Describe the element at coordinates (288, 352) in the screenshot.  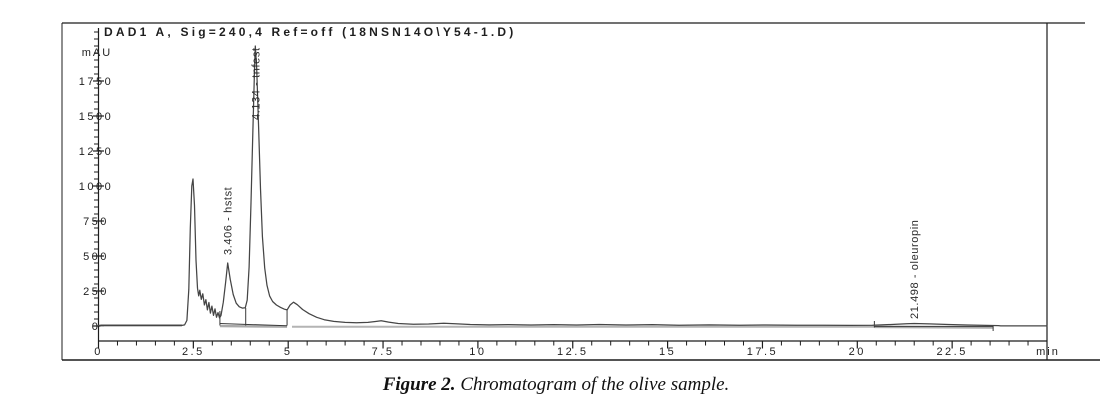
I see `x-axis-tick-label: 5` at that location.